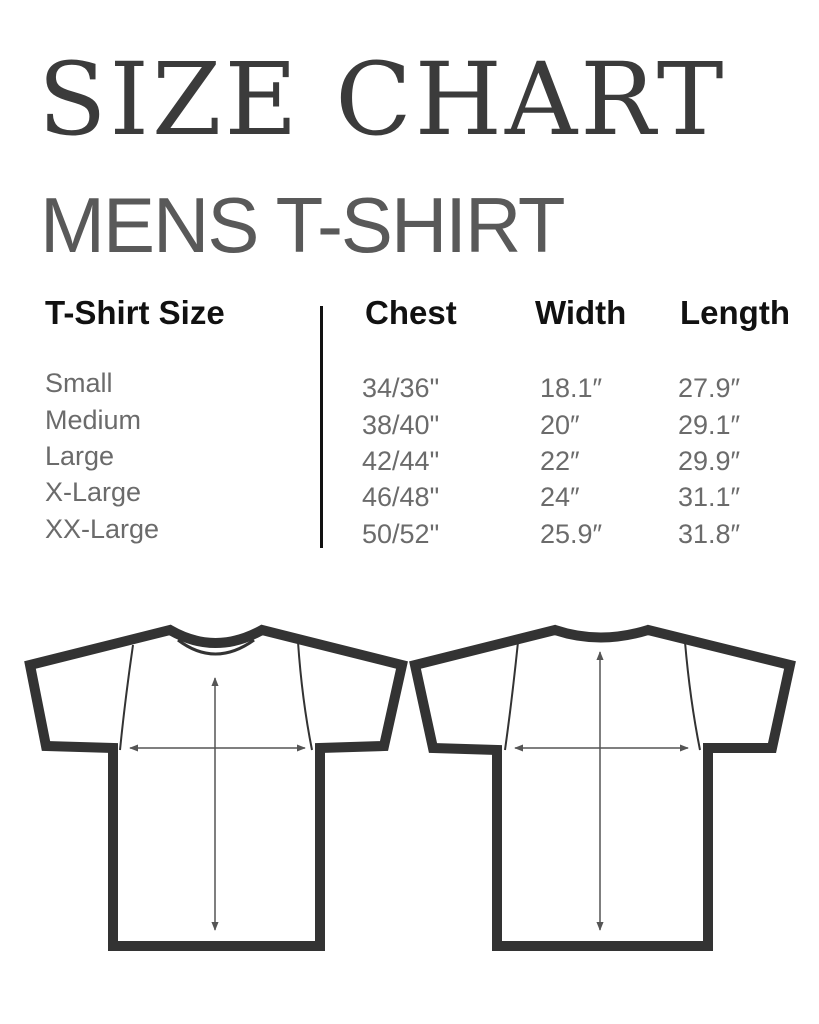 The image size is (819, 1024). Describe the element at coordinates (571, 534) in the screenshot. I see `cell-width: 25.9″` at that location.